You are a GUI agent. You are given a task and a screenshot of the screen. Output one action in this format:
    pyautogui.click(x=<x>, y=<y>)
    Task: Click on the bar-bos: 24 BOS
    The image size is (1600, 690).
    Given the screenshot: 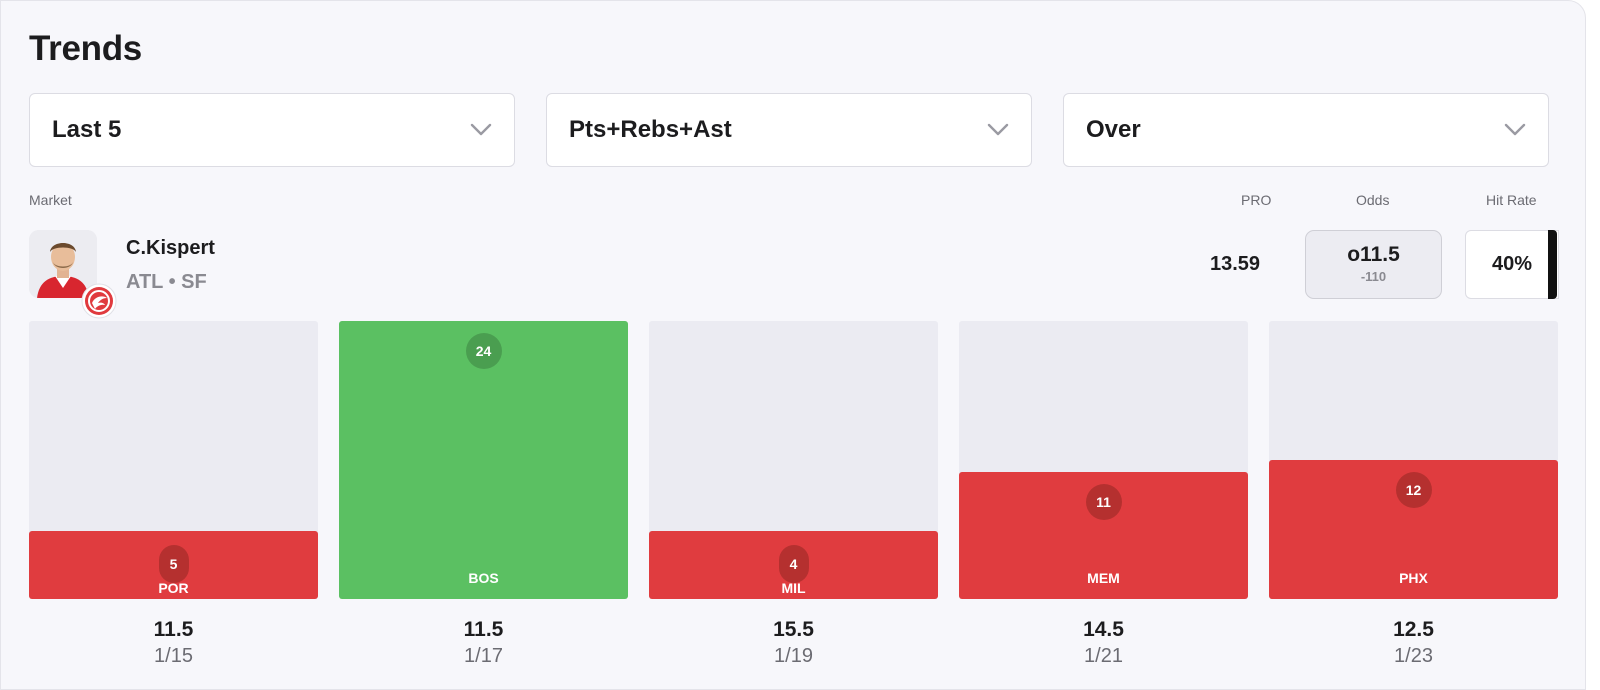 What is the action you would take?
    pyautogui.click(x=483, y=460)
    